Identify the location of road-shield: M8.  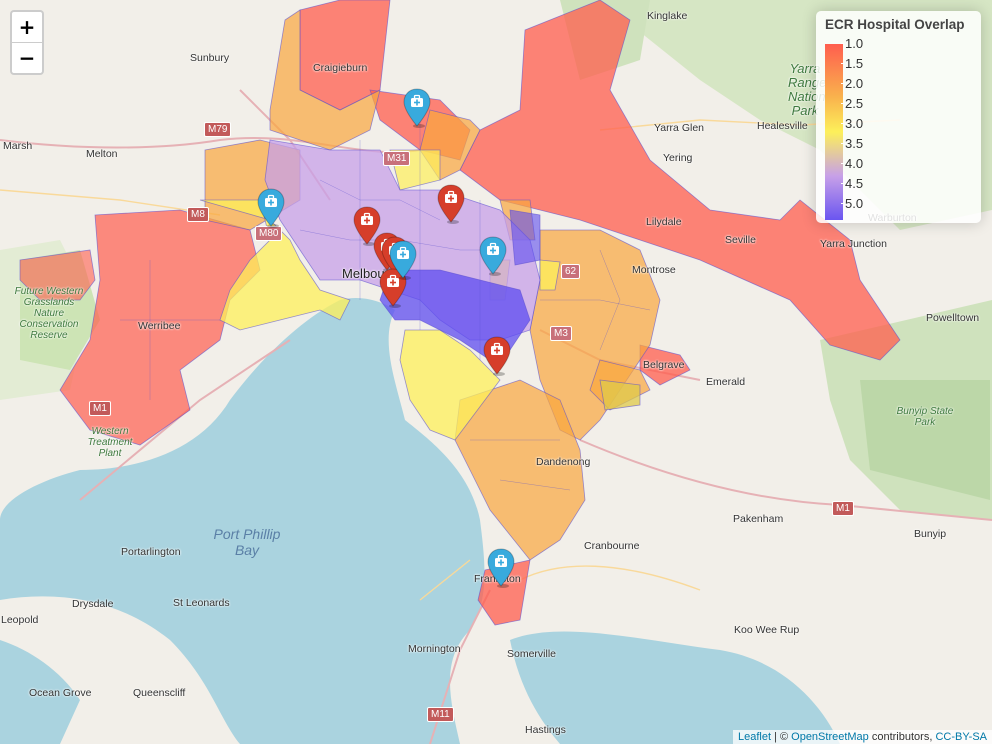
(198, 214).